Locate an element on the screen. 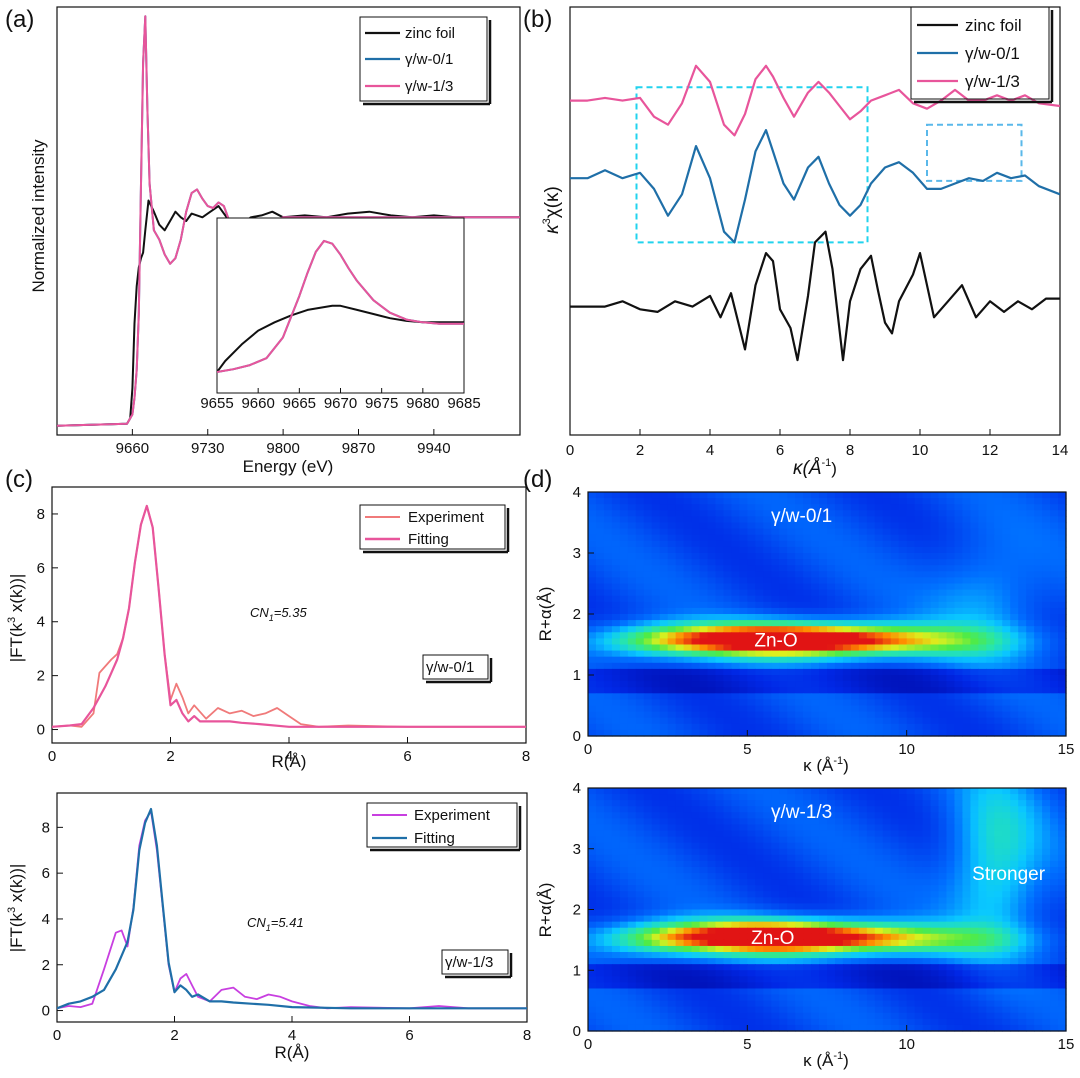  panel-c1-sample-label: γ/w-0/1 is located at coordinates (450, 667).